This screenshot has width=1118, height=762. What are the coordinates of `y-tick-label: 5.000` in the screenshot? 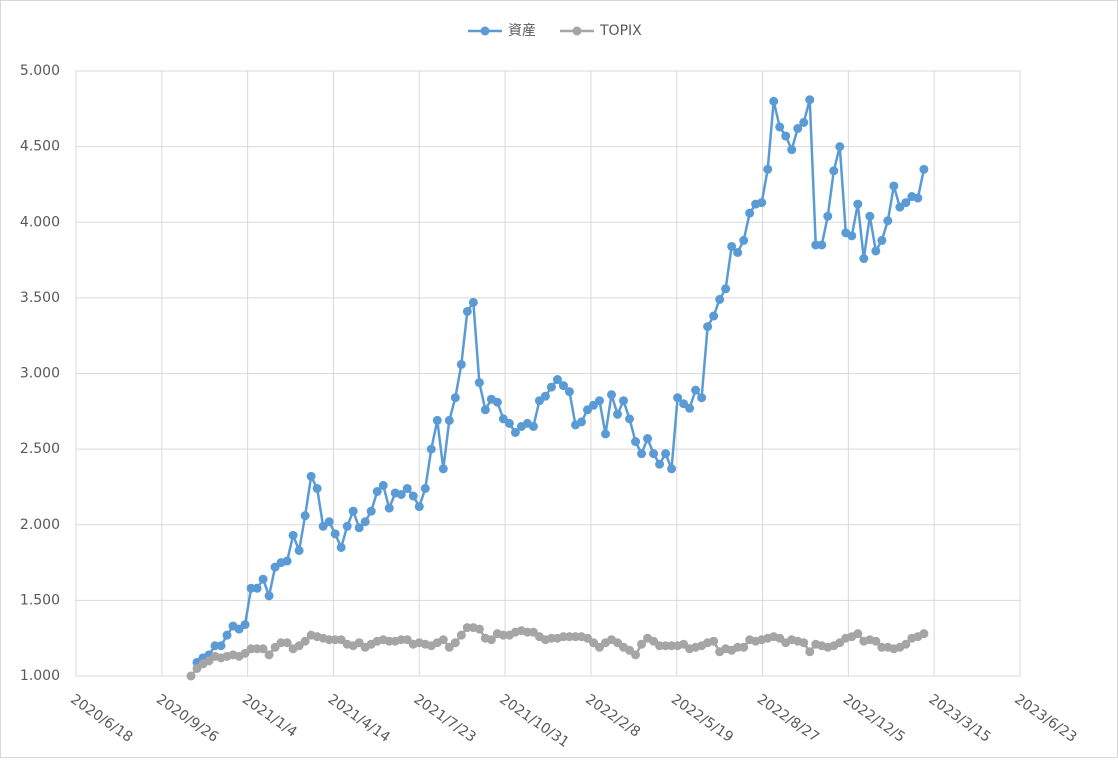 It's located at (40, 71).